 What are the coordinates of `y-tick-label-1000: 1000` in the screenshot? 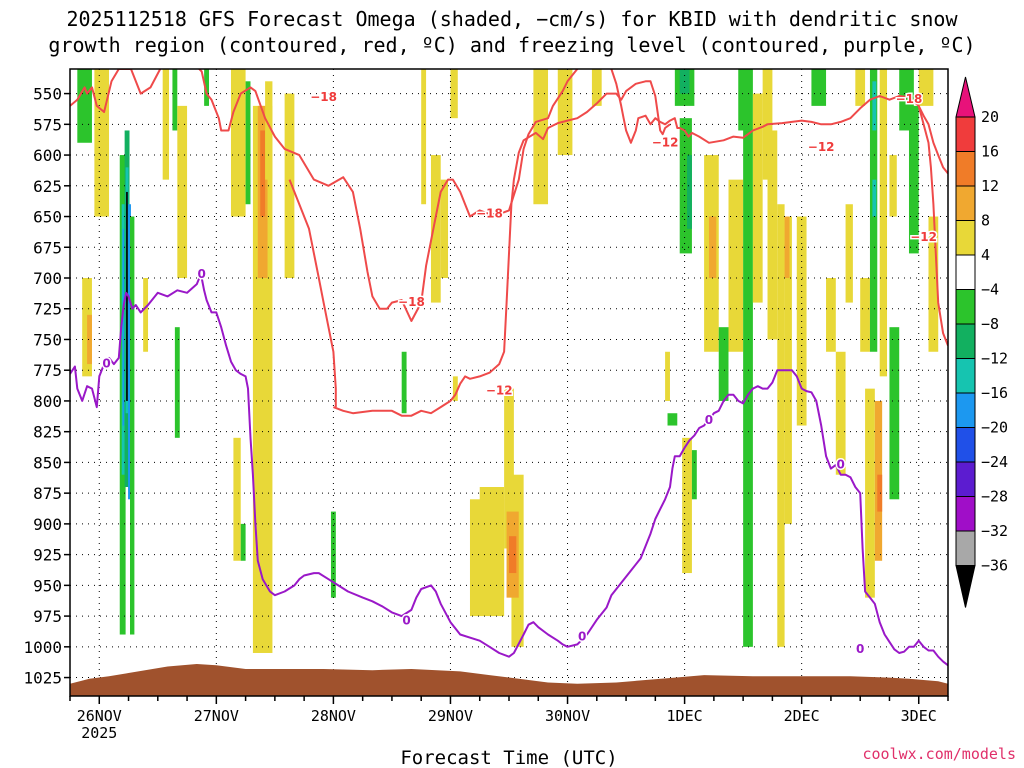 It's located at (42, 647).